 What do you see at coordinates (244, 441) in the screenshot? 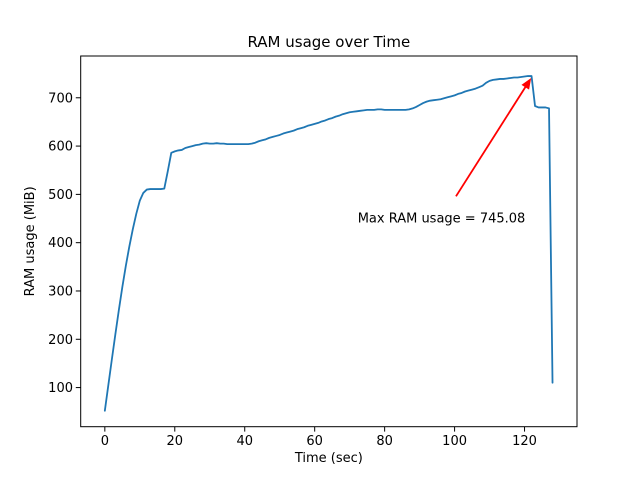
I see `x-tick-label: 40` at bounding box center [244, 441].